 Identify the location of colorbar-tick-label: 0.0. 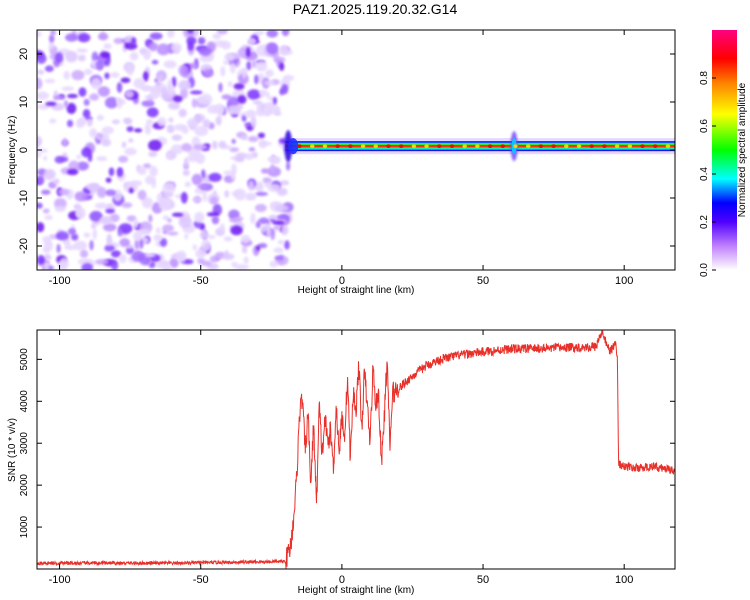
(704, 270).